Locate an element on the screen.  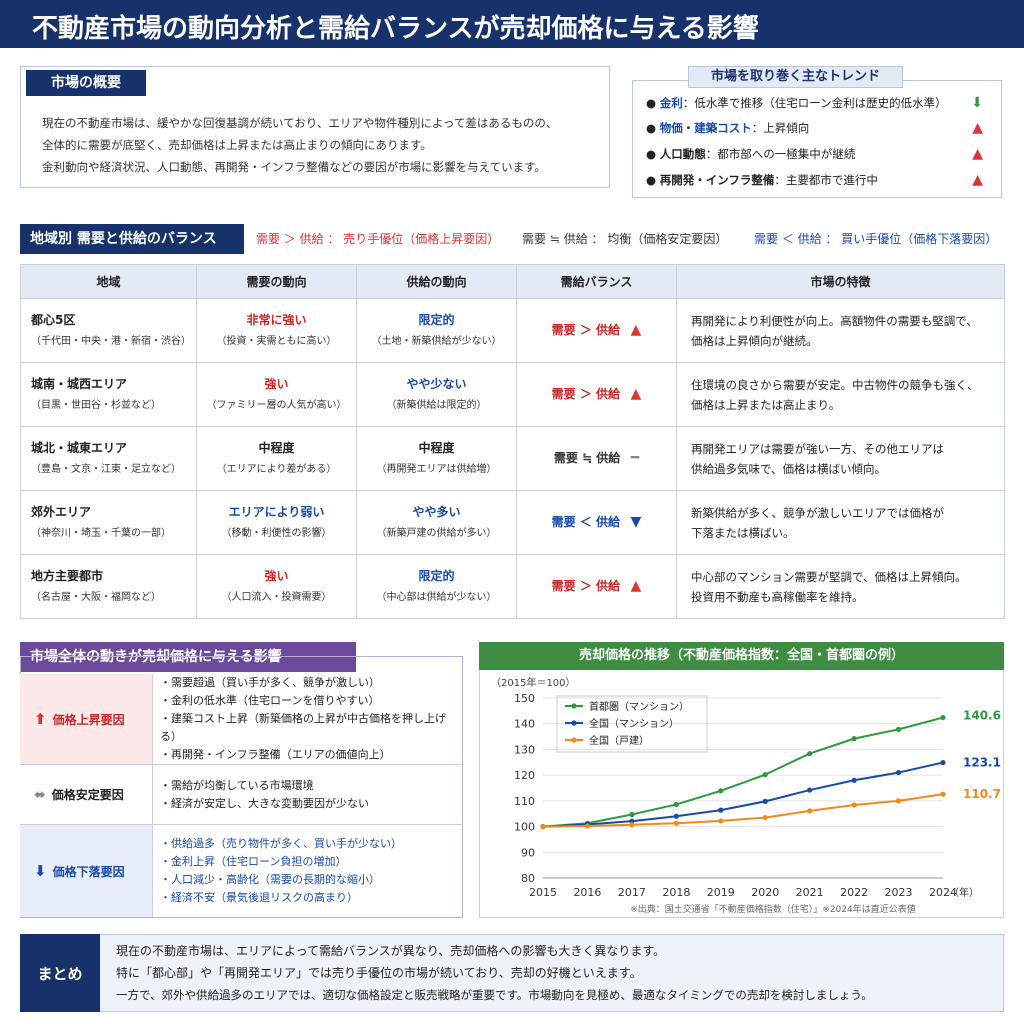
balance-value: 需要 ＜ 供給 is located at coordinates (586, 522).